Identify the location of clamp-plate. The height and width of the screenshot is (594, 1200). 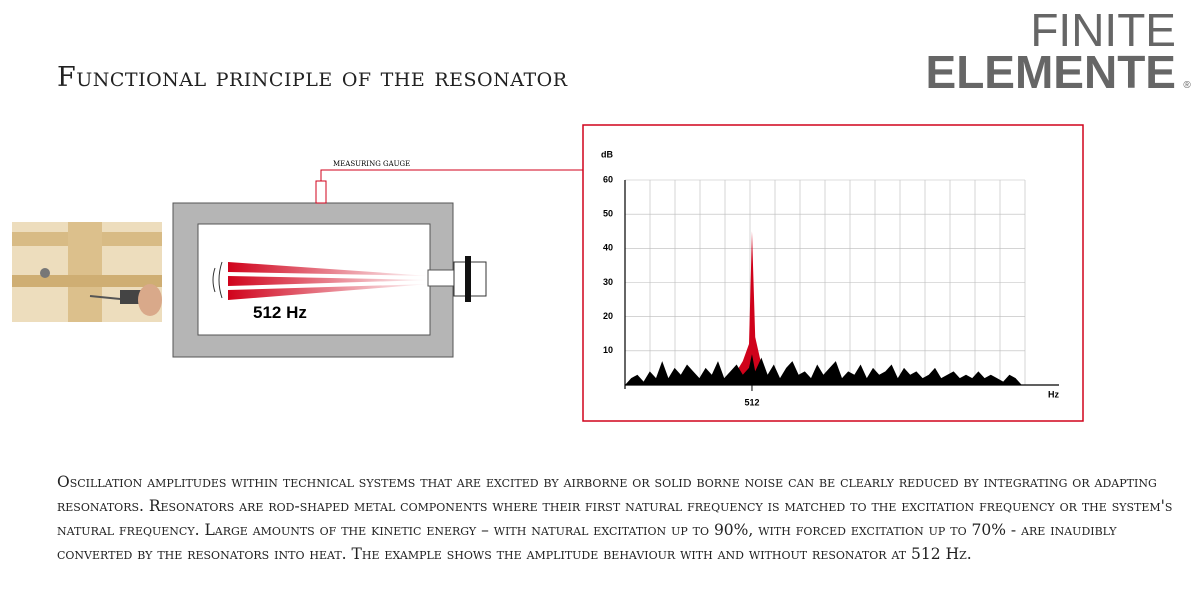
(468, 279).